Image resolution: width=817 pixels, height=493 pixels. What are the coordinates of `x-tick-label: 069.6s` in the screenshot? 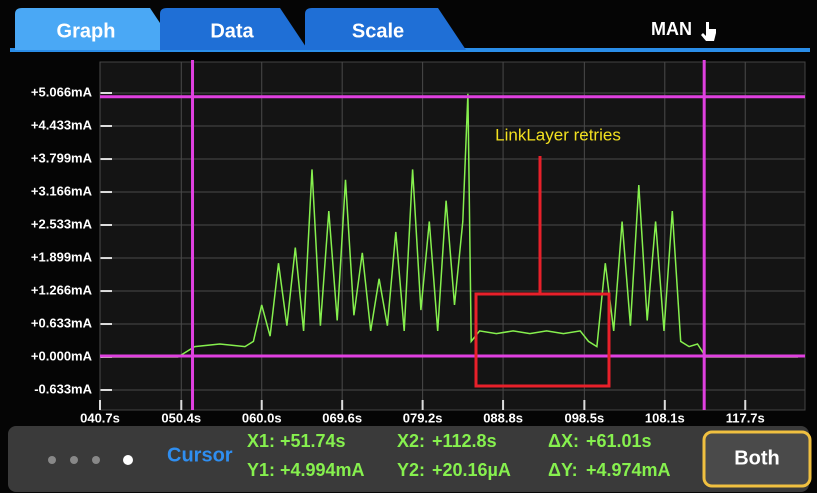 It's located at (342, 417).